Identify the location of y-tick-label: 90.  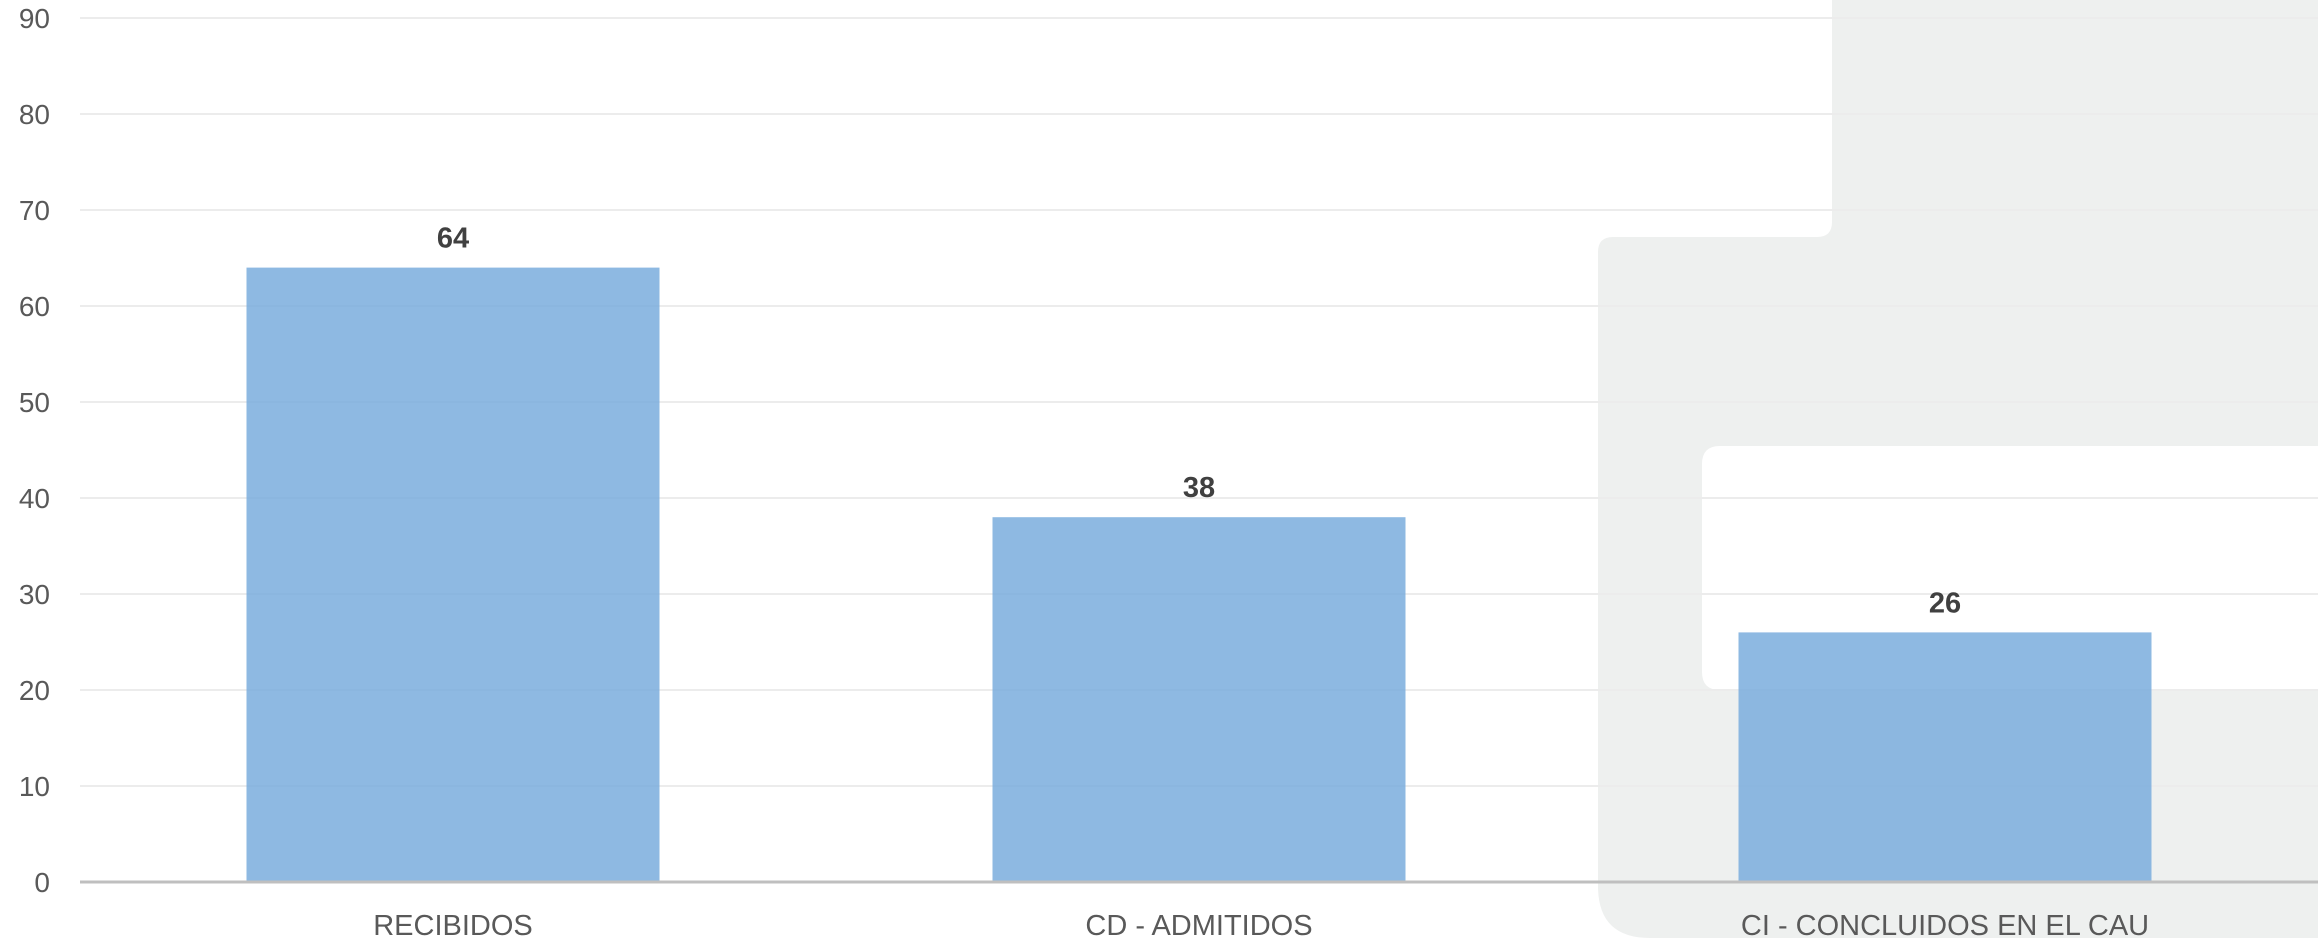
(34, 18).